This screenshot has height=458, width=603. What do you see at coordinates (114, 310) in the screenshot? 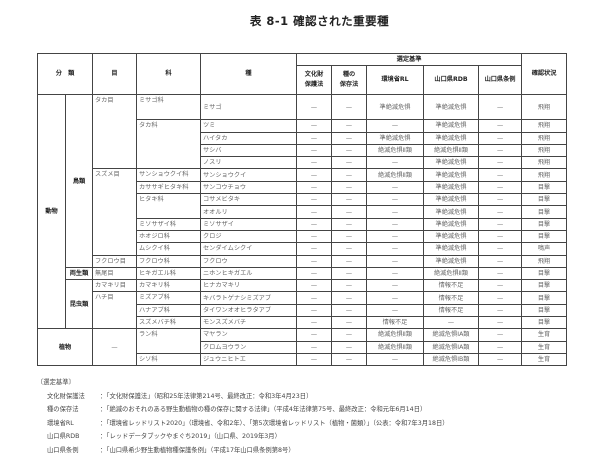
I see `order-cell: ハチ目` at bounding box center [114, 310].